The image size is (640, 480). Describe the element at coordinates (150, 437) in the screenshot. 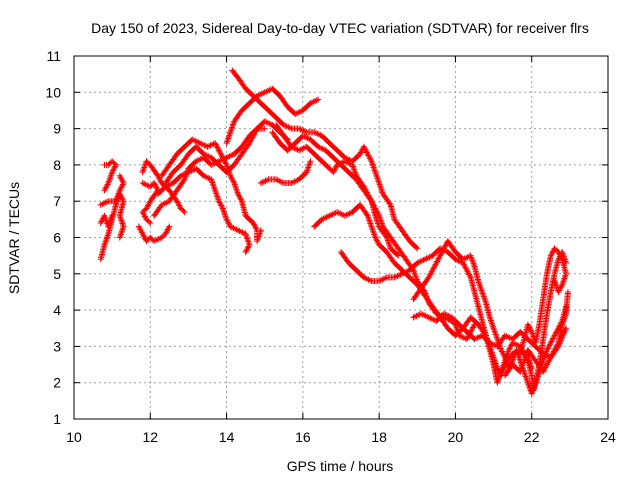

I see `x-tick-label: 12` at that location.